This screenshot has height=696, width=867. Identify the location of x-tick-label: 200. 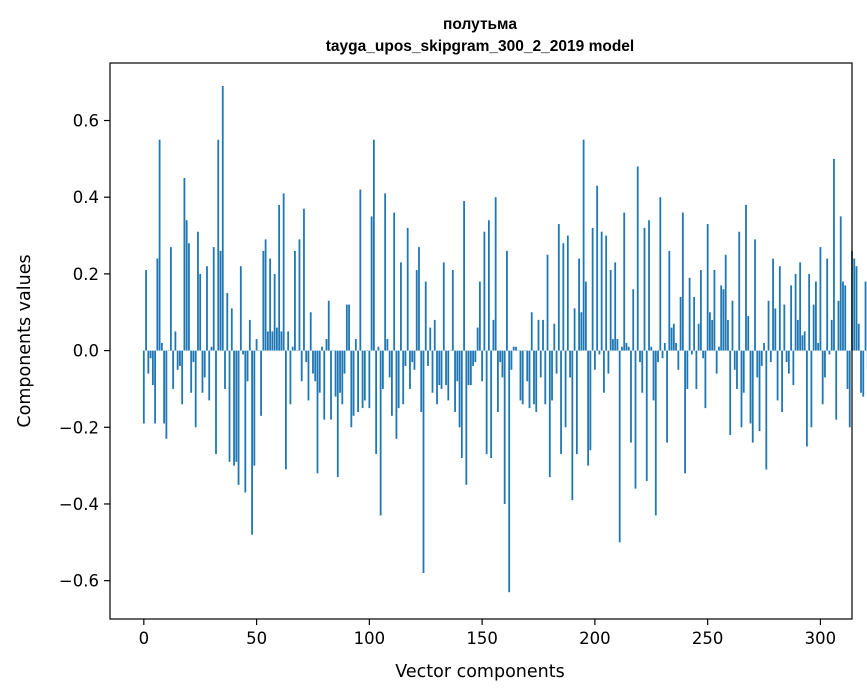
(595, 638).